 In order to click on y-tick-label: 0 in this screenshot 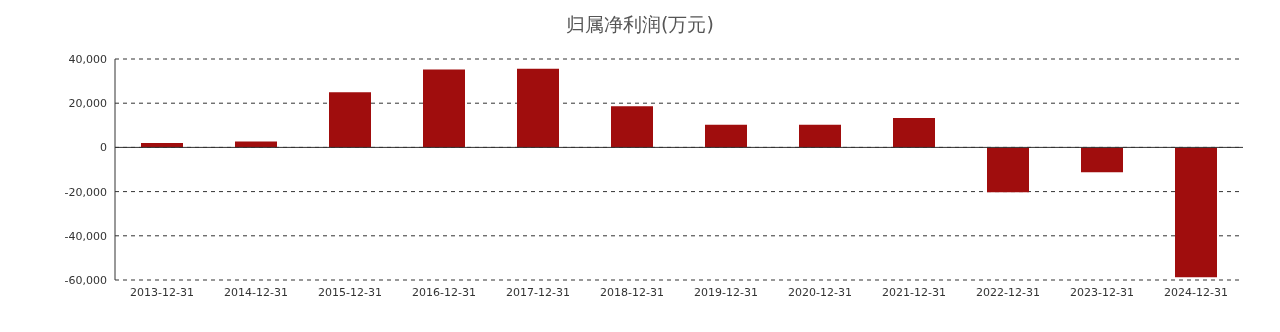, I will do `click(103, 148)`.